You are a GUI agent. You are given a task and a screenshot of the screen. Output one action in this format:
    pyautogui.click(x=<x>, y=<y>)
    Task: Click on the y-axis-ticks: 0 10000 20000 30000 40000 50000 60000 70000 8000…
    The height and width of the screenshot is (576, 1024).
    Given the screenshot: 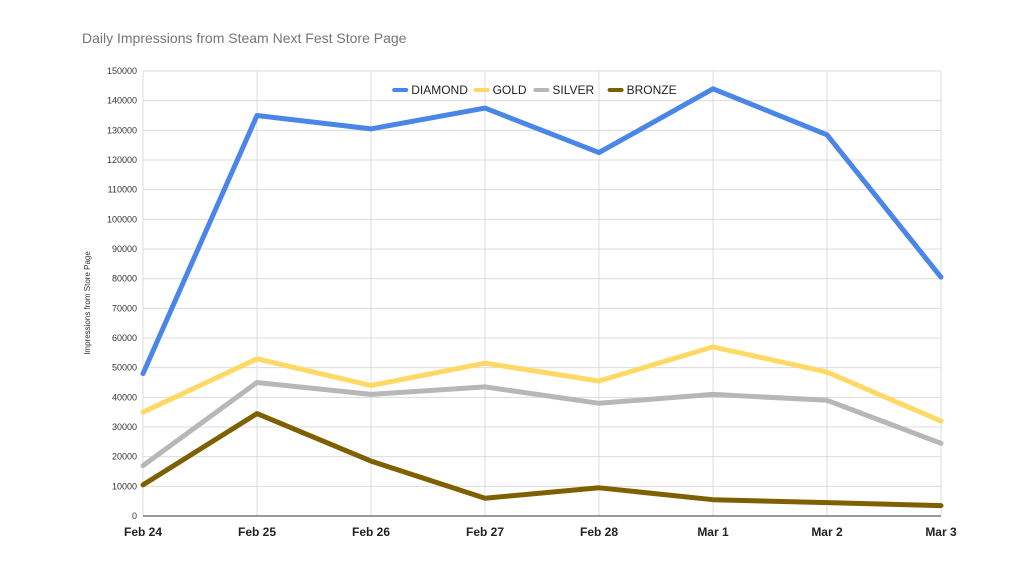 What is the action you would take?
    pyautogui.click(x=122, y=293)
    